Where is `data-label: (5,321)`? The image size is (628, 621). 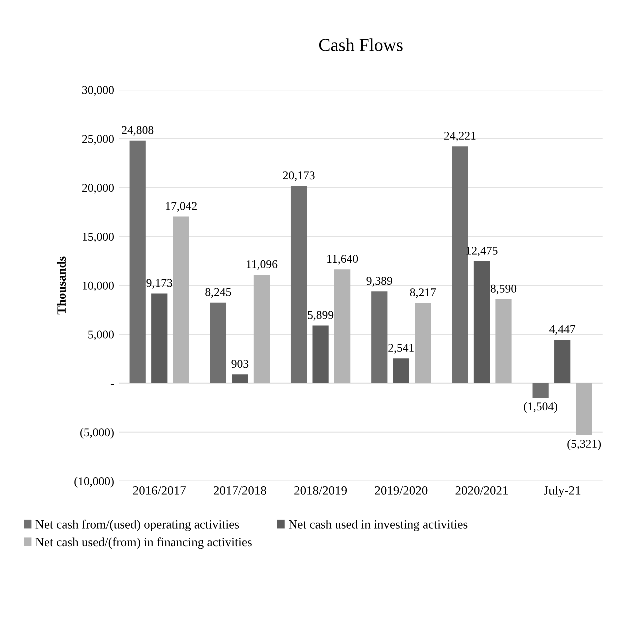
data-label: (5,321) is located at coordinates (585, 445).